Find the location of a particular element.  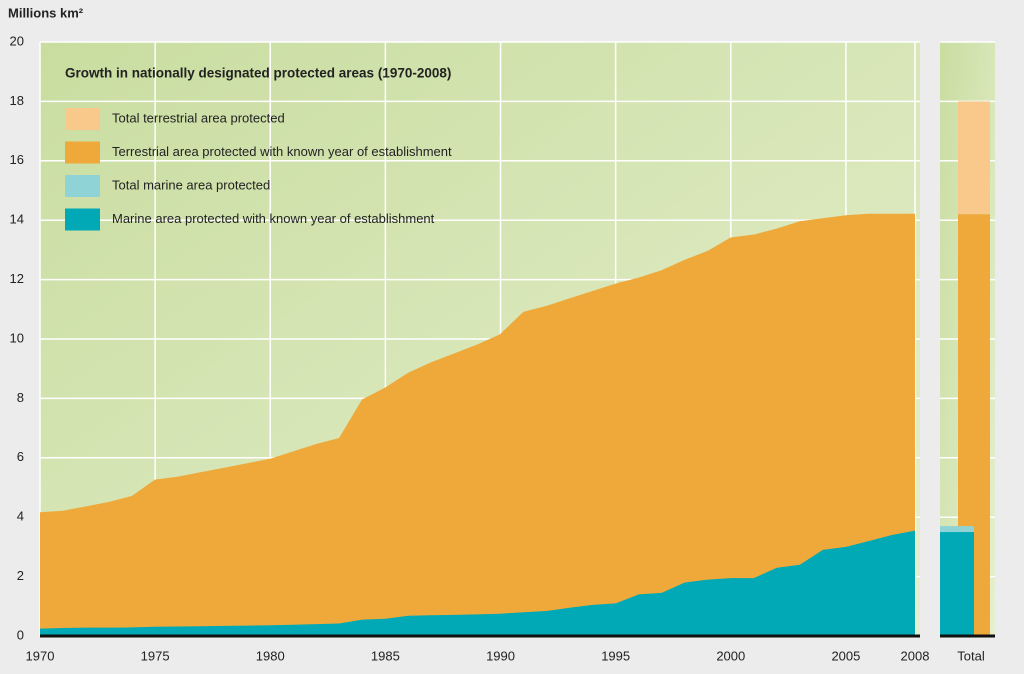

y-tick-label: 4 is located at coordinates (20, 516).